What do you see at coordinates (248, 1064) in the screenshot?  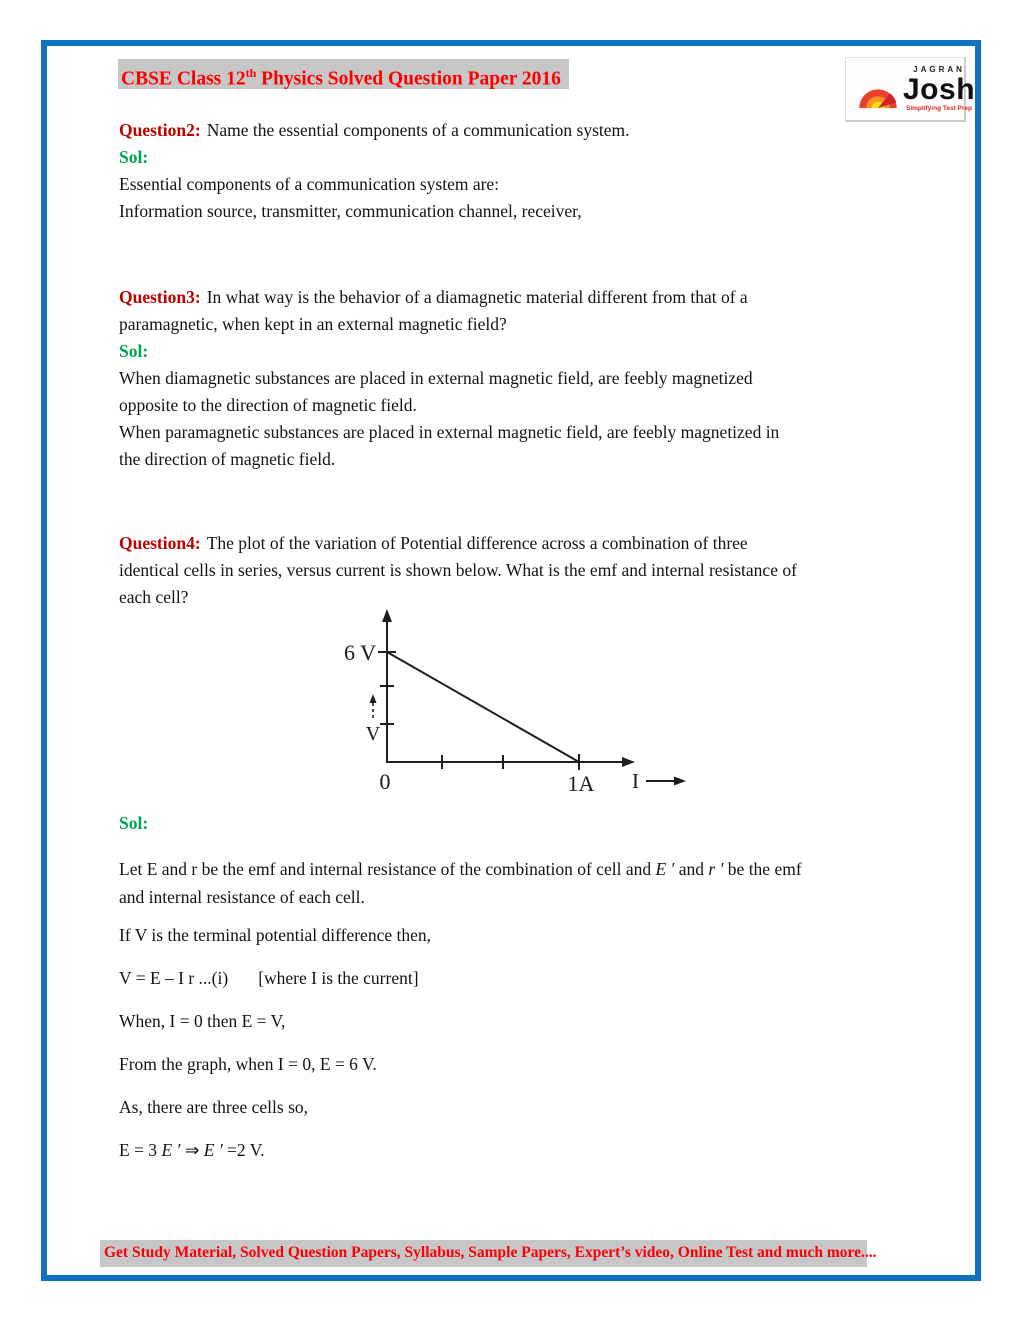 I see `sol-line-from-graph: From the graph, when I = 0, E = 6 V.` at bounding box center [248, 1064].